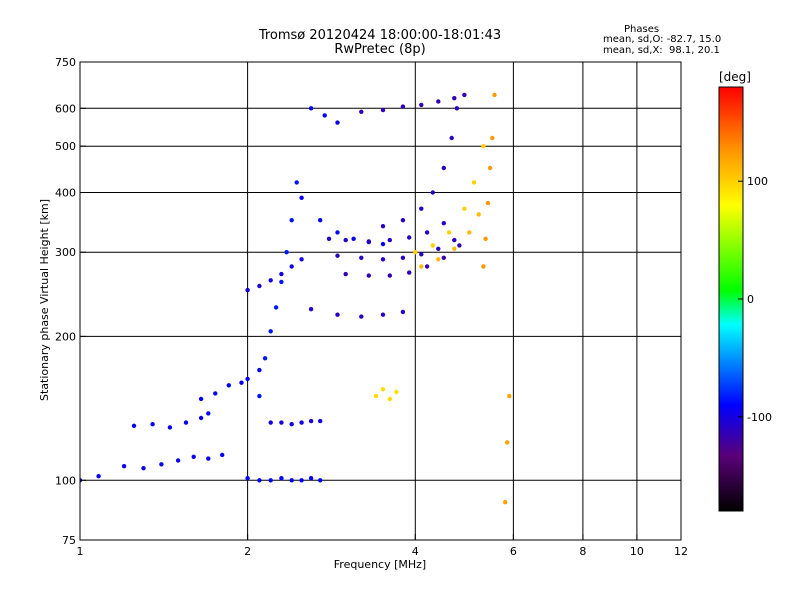  What do you see at coordinates (247, 551) in the screenshot?
I see `x-tick-label: 2` at bounding box center [247, 551].